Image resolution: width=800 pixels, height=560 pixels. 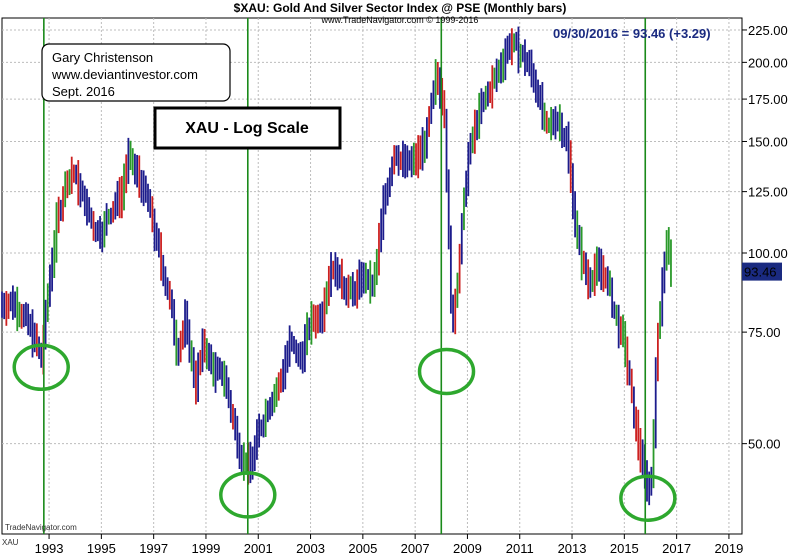 What do you see at coordinates (768, 62) in the screenshot?
I see `y-tick-label: 200.00` at bounding box center [768, 62].